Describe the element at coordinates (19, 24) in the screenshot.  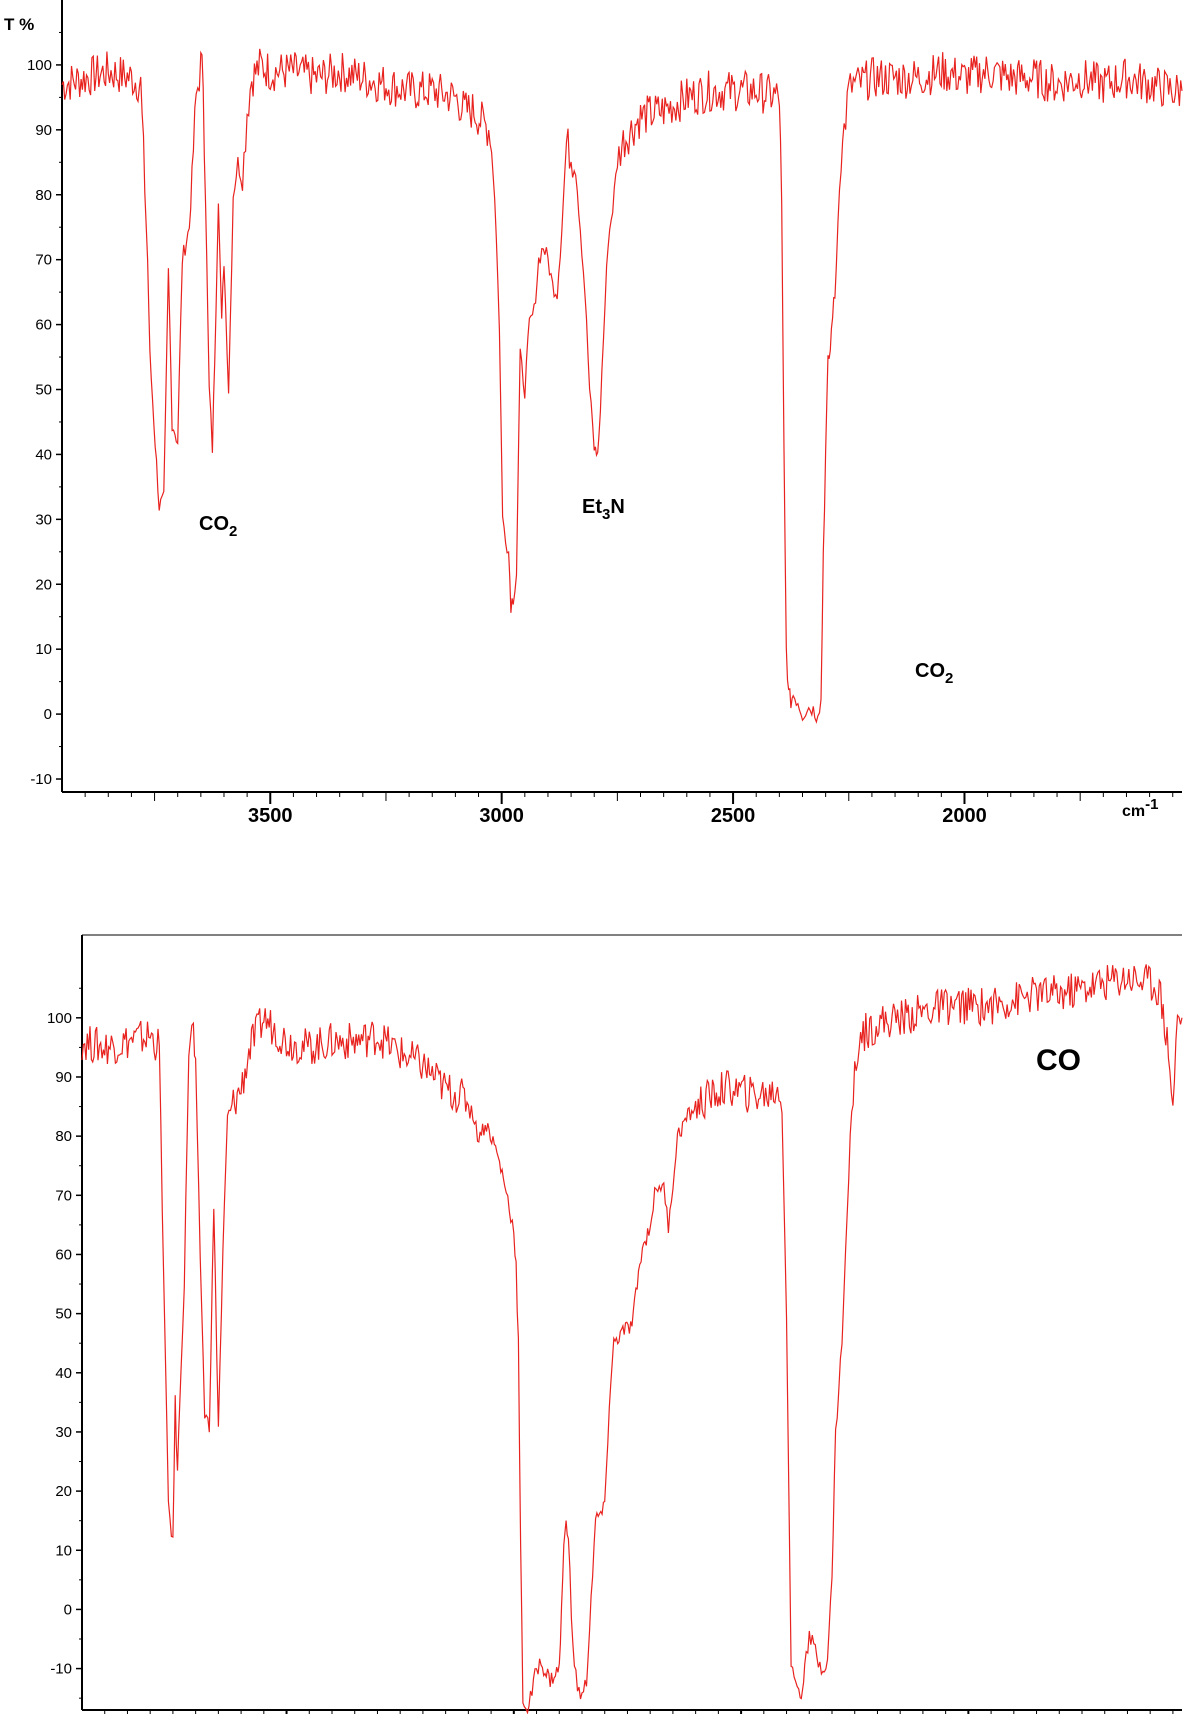
I see `top-y-axis-title: T %` at that location.